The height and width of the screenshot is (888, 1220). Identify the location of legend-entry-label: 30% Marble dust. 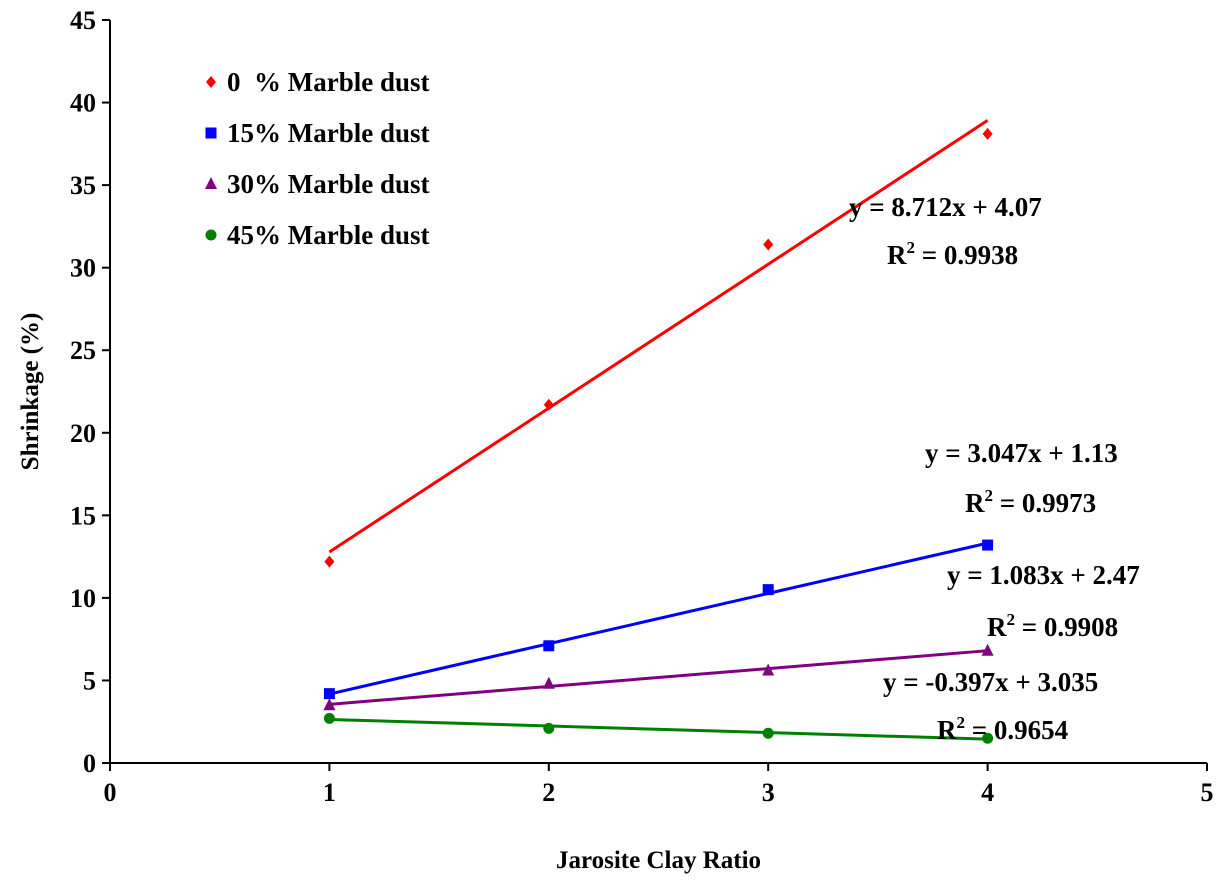
(328, 184).